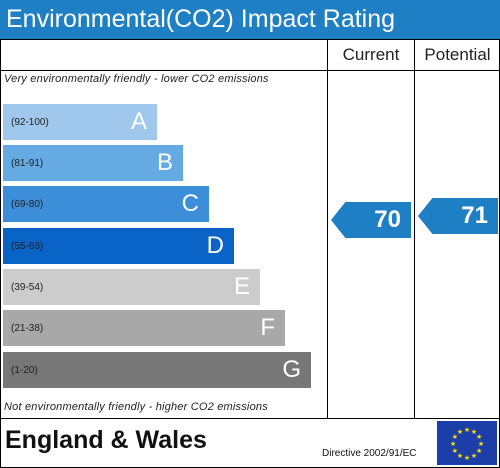  I want to click on band-range: (92-100), so click(30, 122).